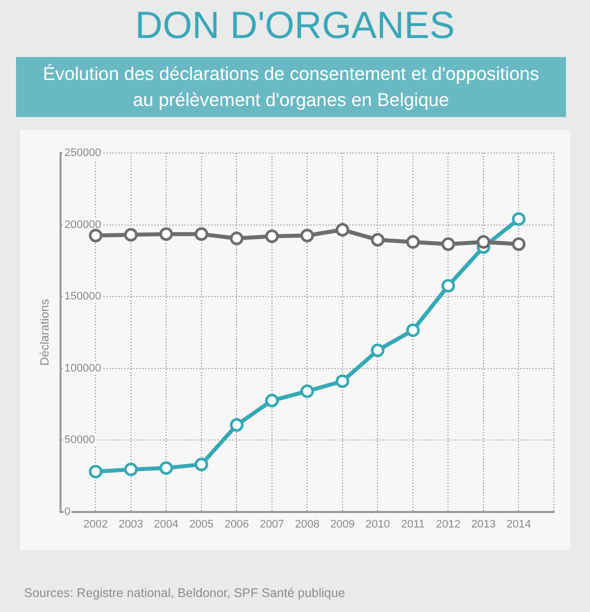 This screenshot has height=612, width=590. I want to click on x-tick-label: 2011, so click(413, 524).